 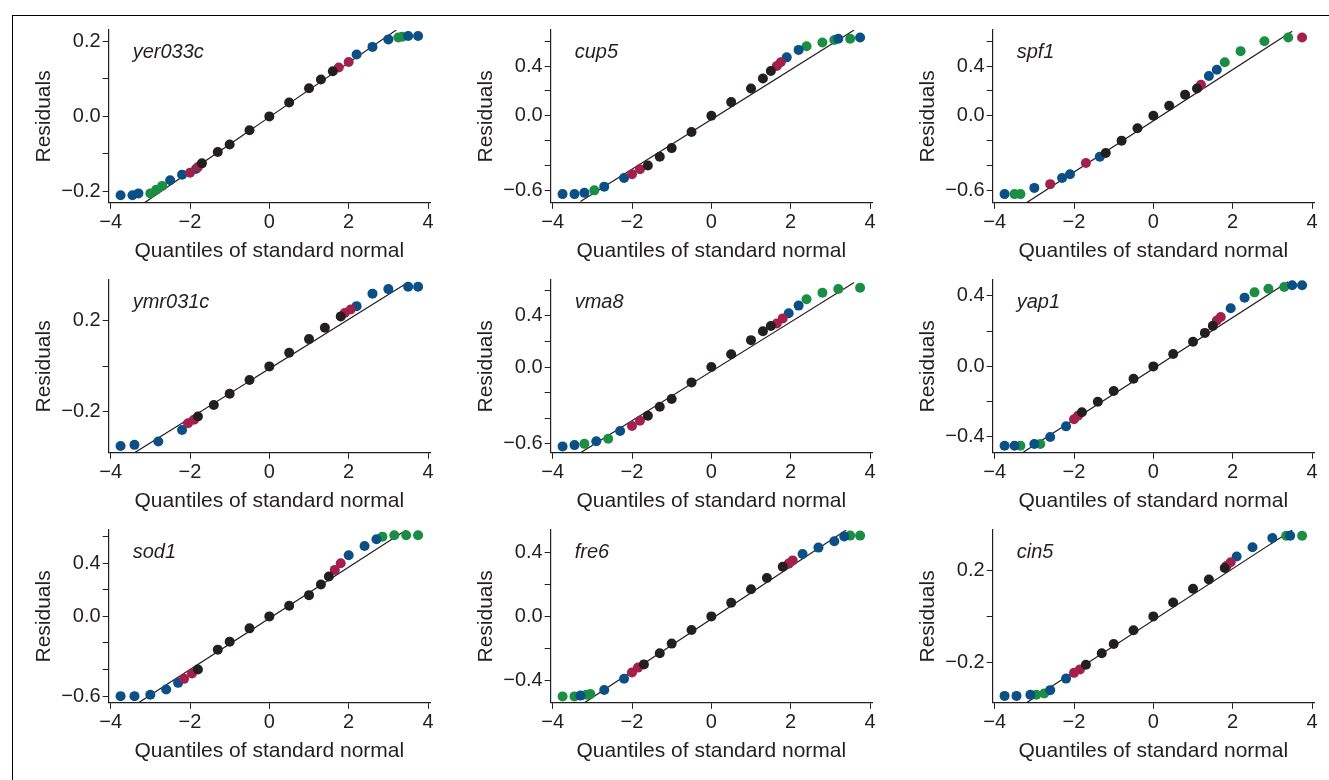 I want to click on text: fre6, so click(x=592, y=550).